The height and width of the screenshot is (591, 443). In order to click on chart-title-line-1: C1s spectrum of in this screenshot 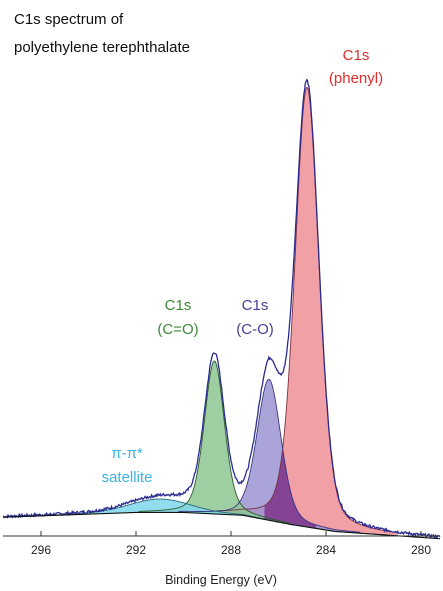, I will do `click(69, 19)`.